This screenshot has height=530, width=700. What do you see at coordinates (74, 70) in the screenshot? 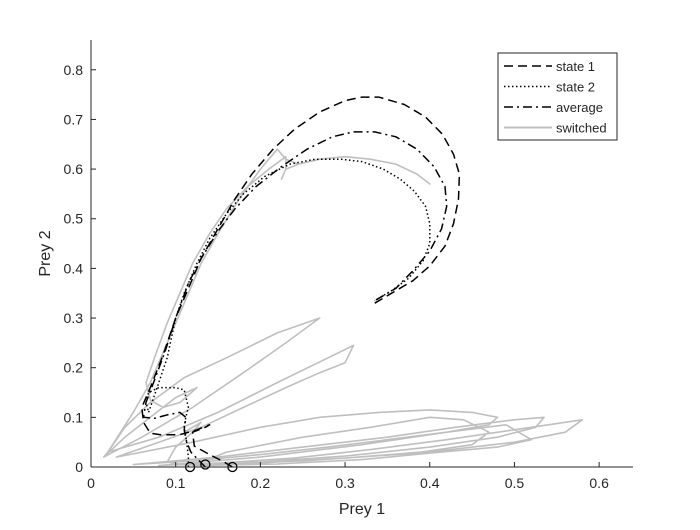
I see `y-tick-label: 0.8` at bounding box center [74, 70].